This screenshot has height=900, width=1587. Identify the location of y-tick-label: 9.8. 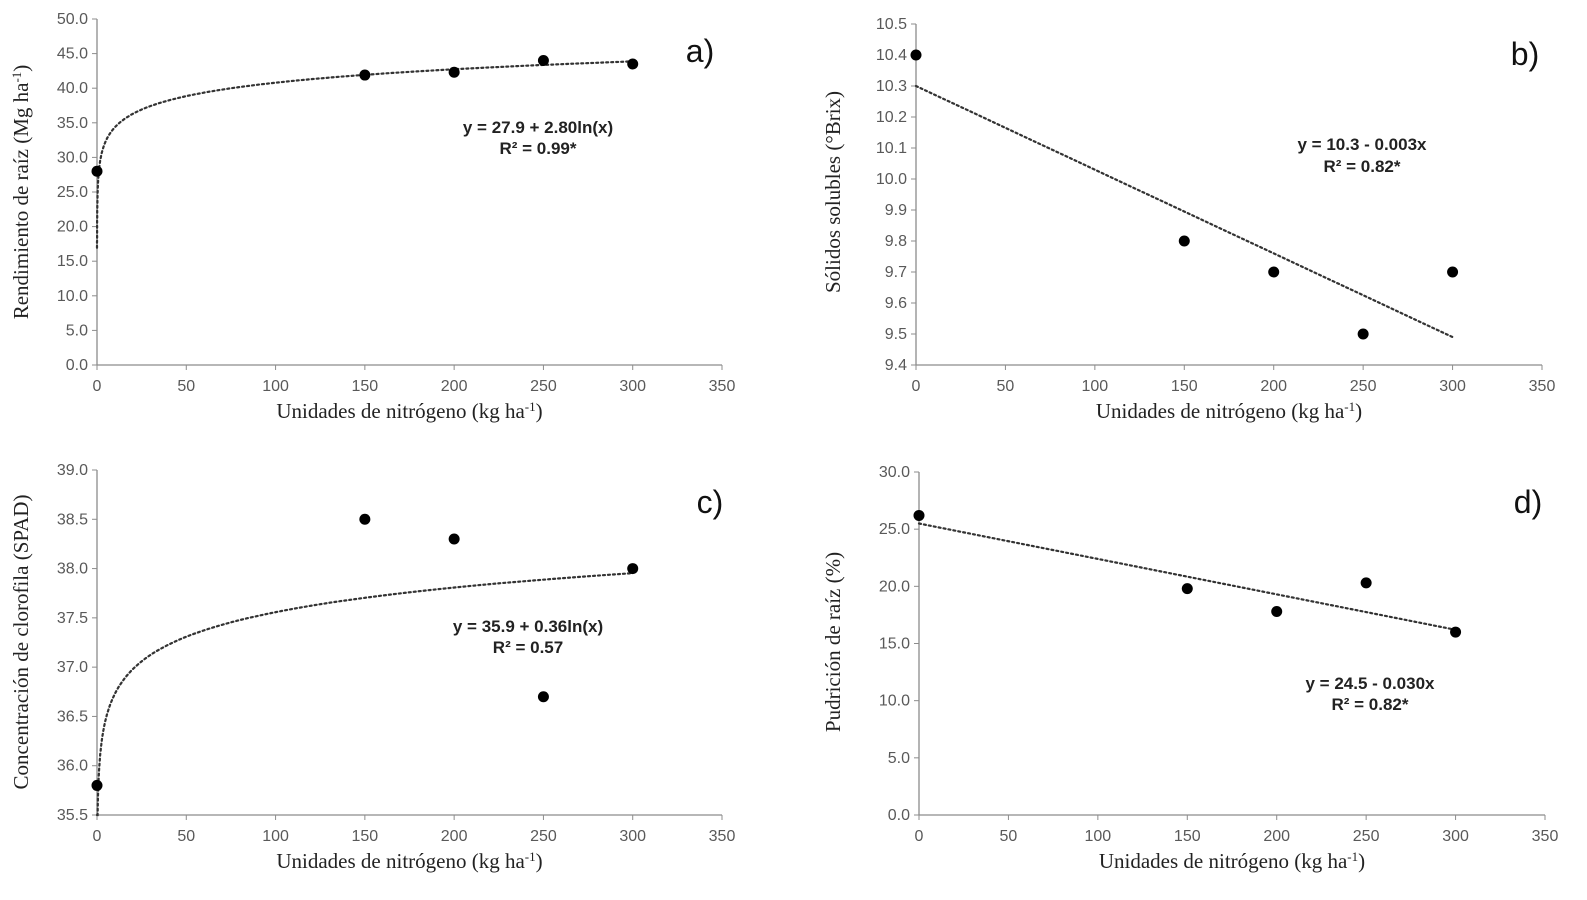
(896, 241).